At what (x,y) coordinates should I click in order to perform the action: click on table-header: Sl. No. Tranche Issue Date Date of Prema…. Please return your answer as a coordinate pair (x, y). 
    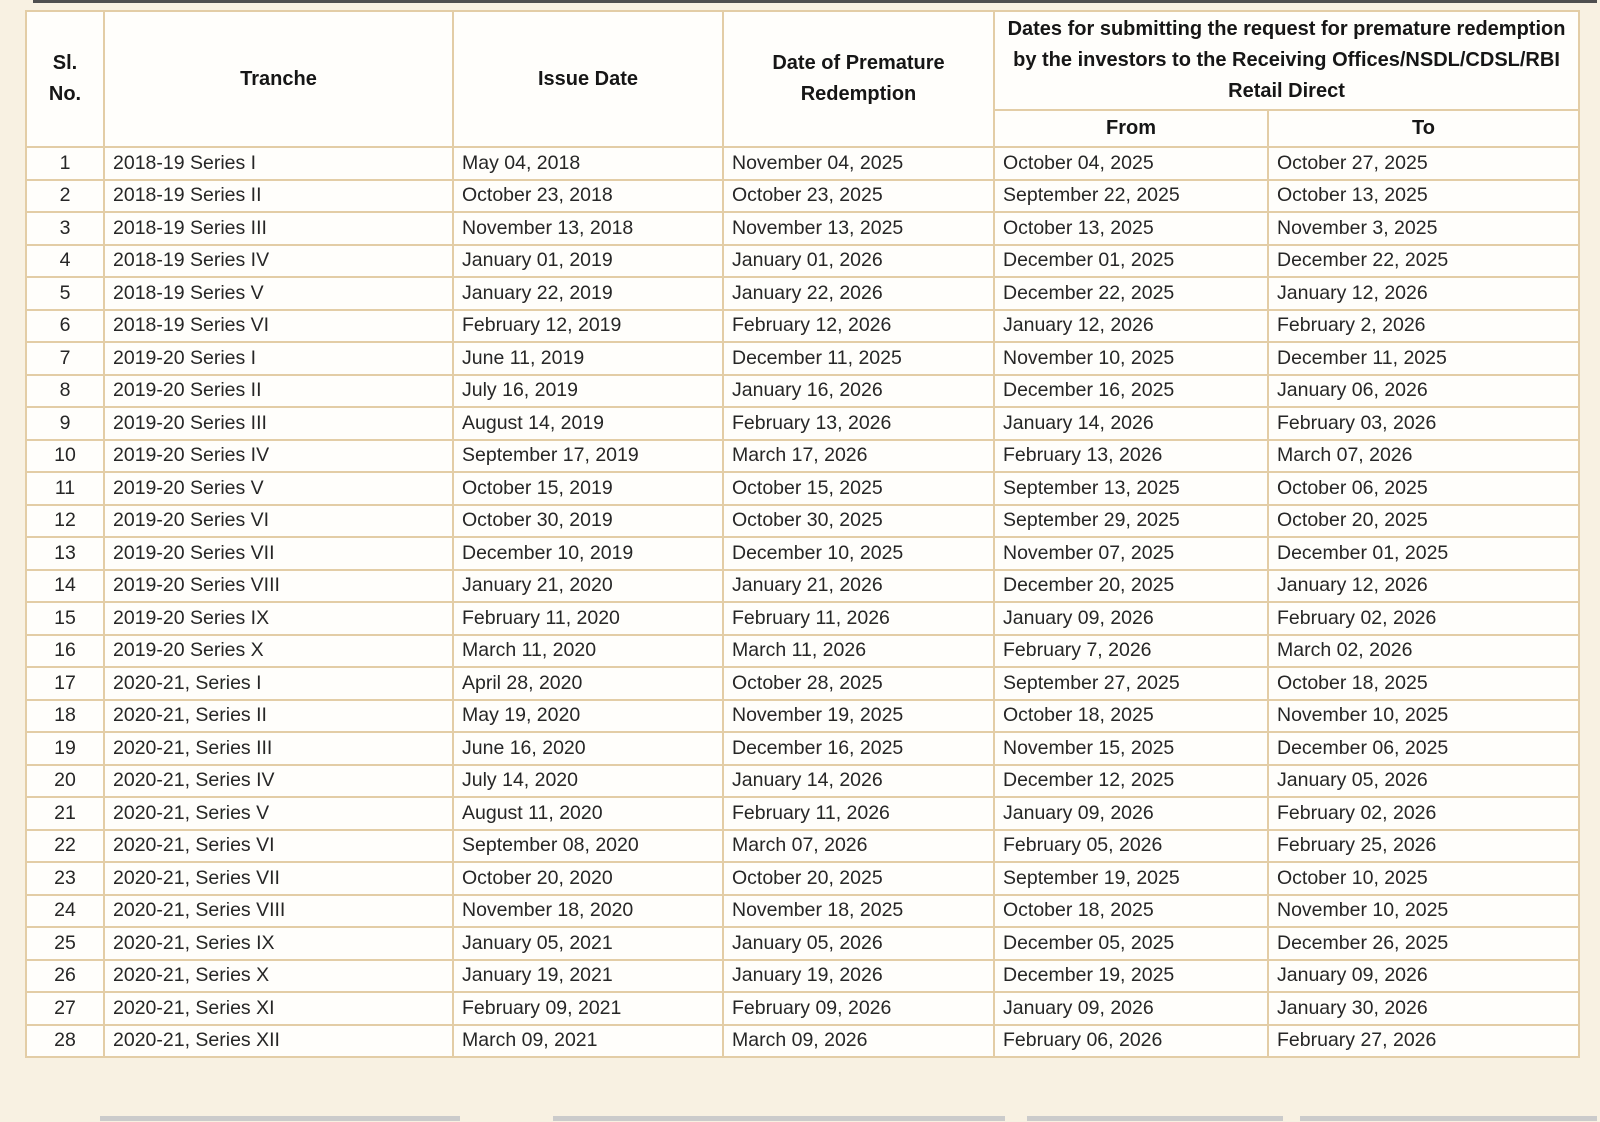
    Looking at the image, I should click on (803, 79).